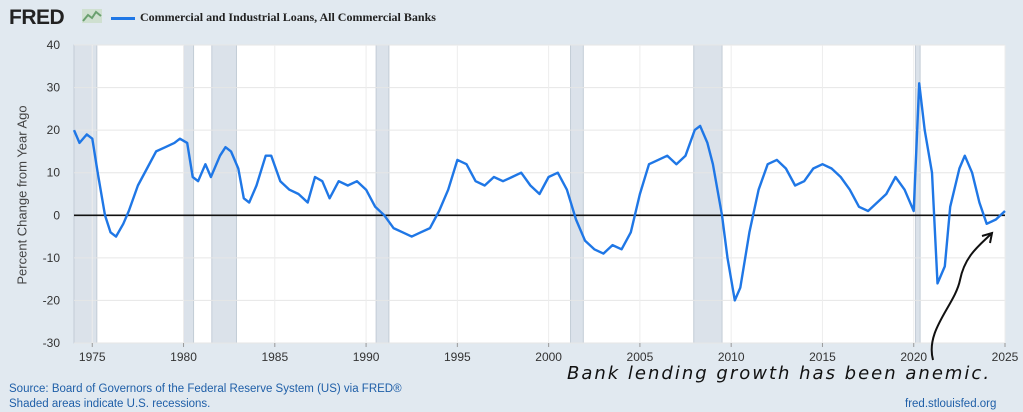 Image resolution: width=1023 pixels, height=412 pixels. Describe the element at coordinates (779, 373) in the screenshot. I see `handwritten-annotation: Bank lending growth has been anemic.` at that location.